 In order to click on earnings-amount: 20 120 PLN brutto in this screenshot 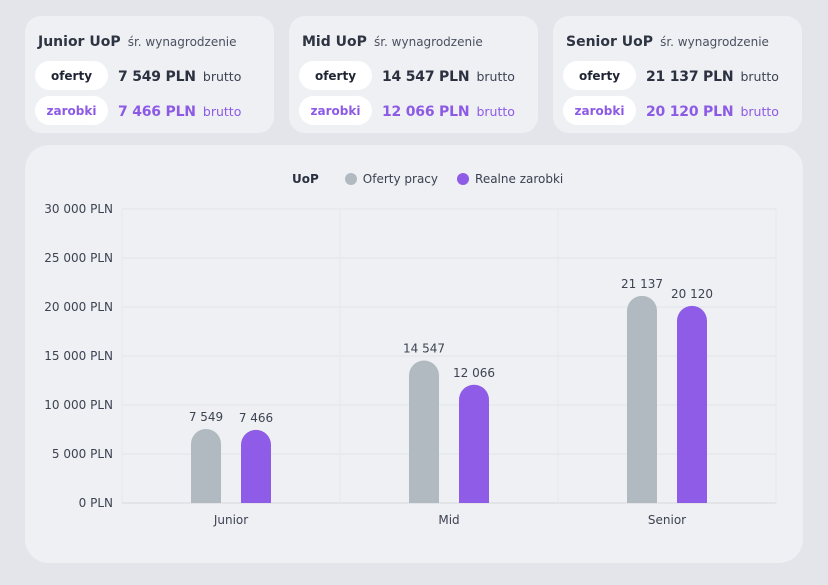, I will do `click(712, 112)`.